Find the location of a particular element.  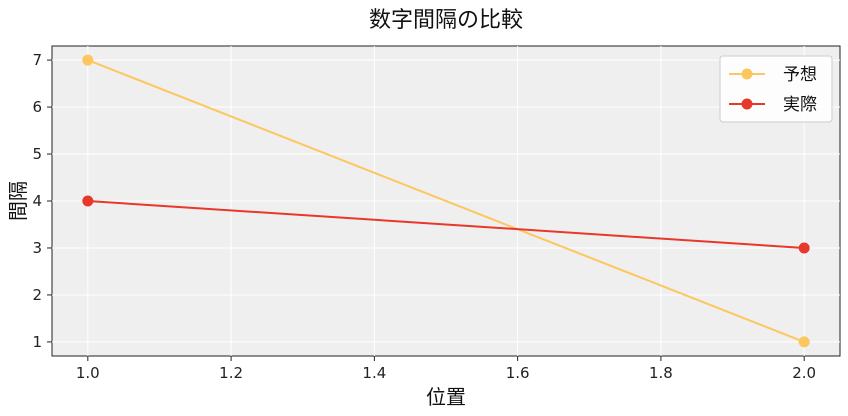

y-axis-title: 間隔 is located at coordinates (18, 201).